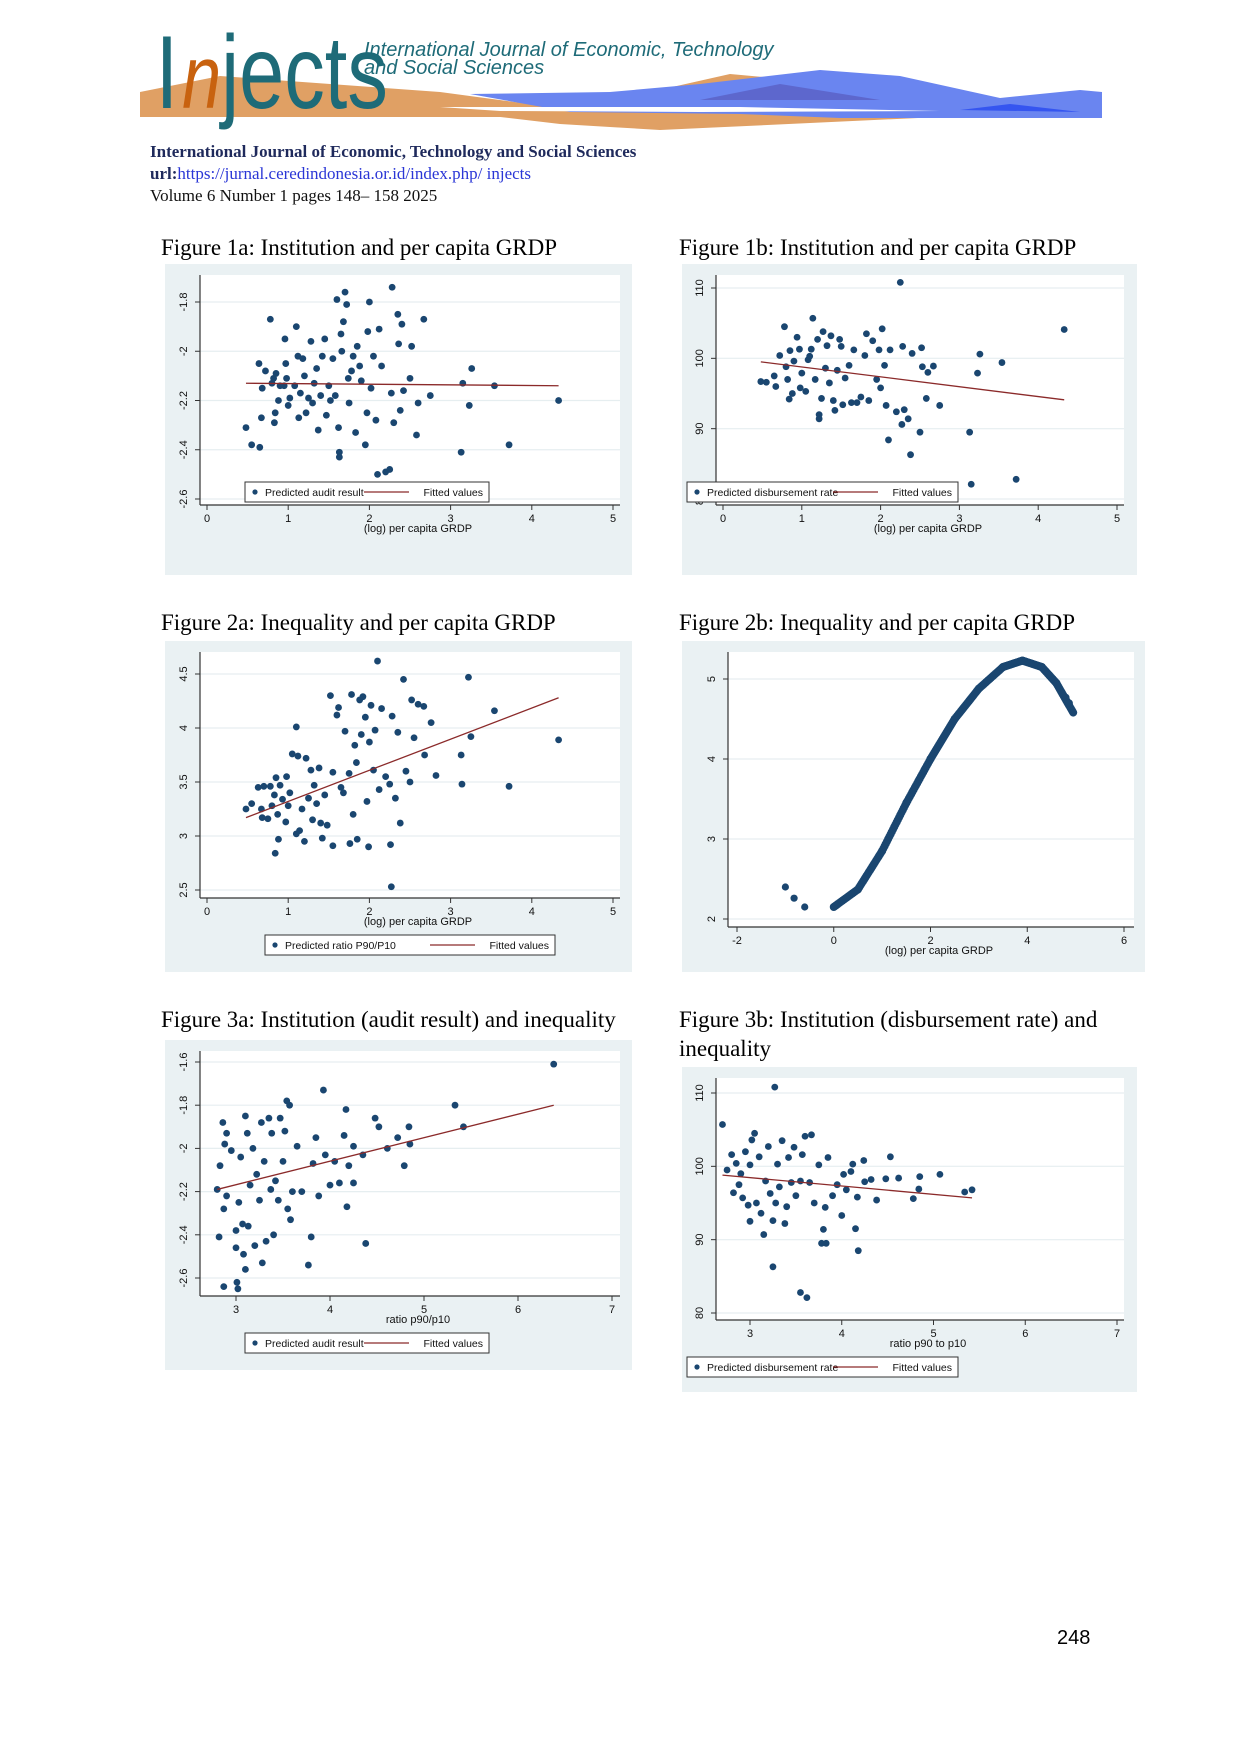 Image resolution: width=1240 pixels, height=1754 pixels. What do you see at coordinates (288, 519) in the screenshot?
I see `x-tick-label: 1` at bounding box center [288, 519].